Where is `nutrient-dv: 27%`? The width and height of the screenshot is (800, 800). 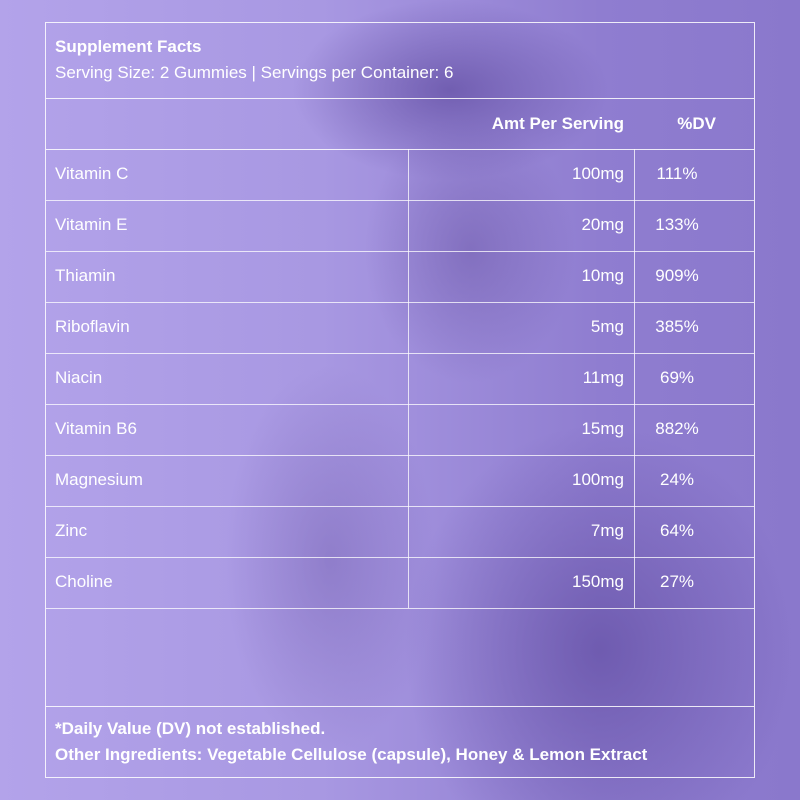 nutrient-dv: 27% is located at coordinates (677, 581).